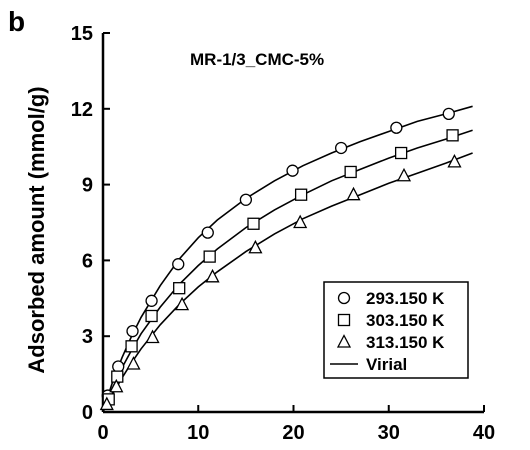 This screenshot has height=450, width=530. What do you see at coordinates (405, 298) in the screenshot?
I see `legend-label: 293.150 K` at bounding box center [405, 298].